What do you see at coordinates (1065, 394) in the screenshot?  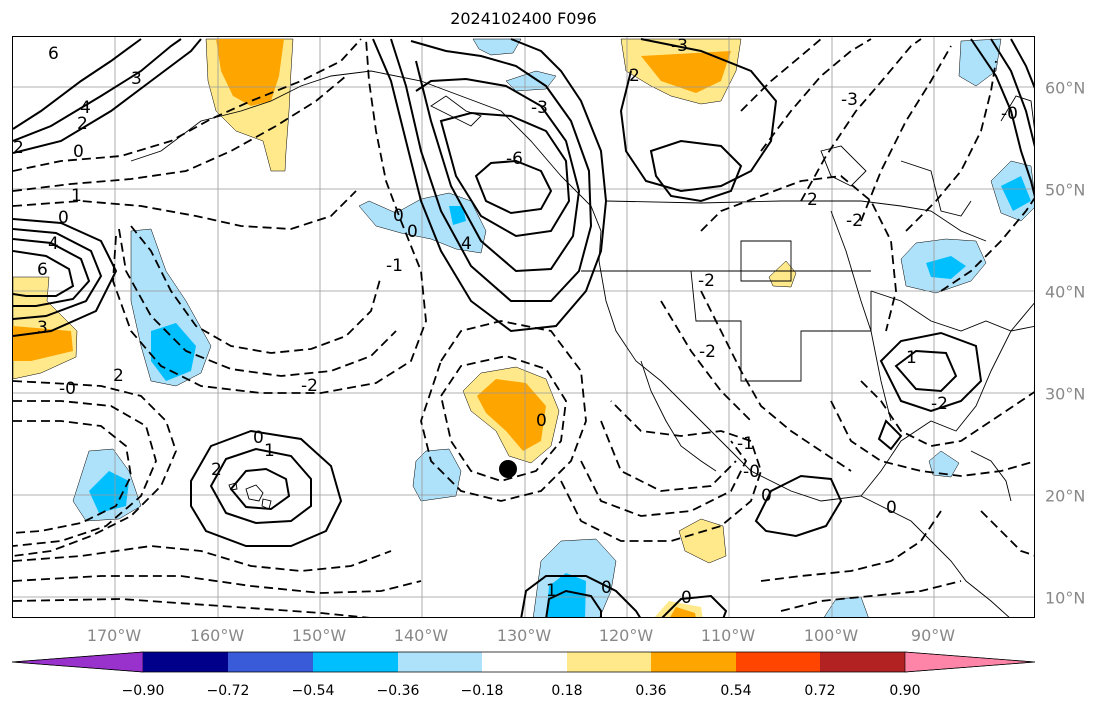 I see `lat-label-30n: 30°N` at bounding box center [1065, 394].